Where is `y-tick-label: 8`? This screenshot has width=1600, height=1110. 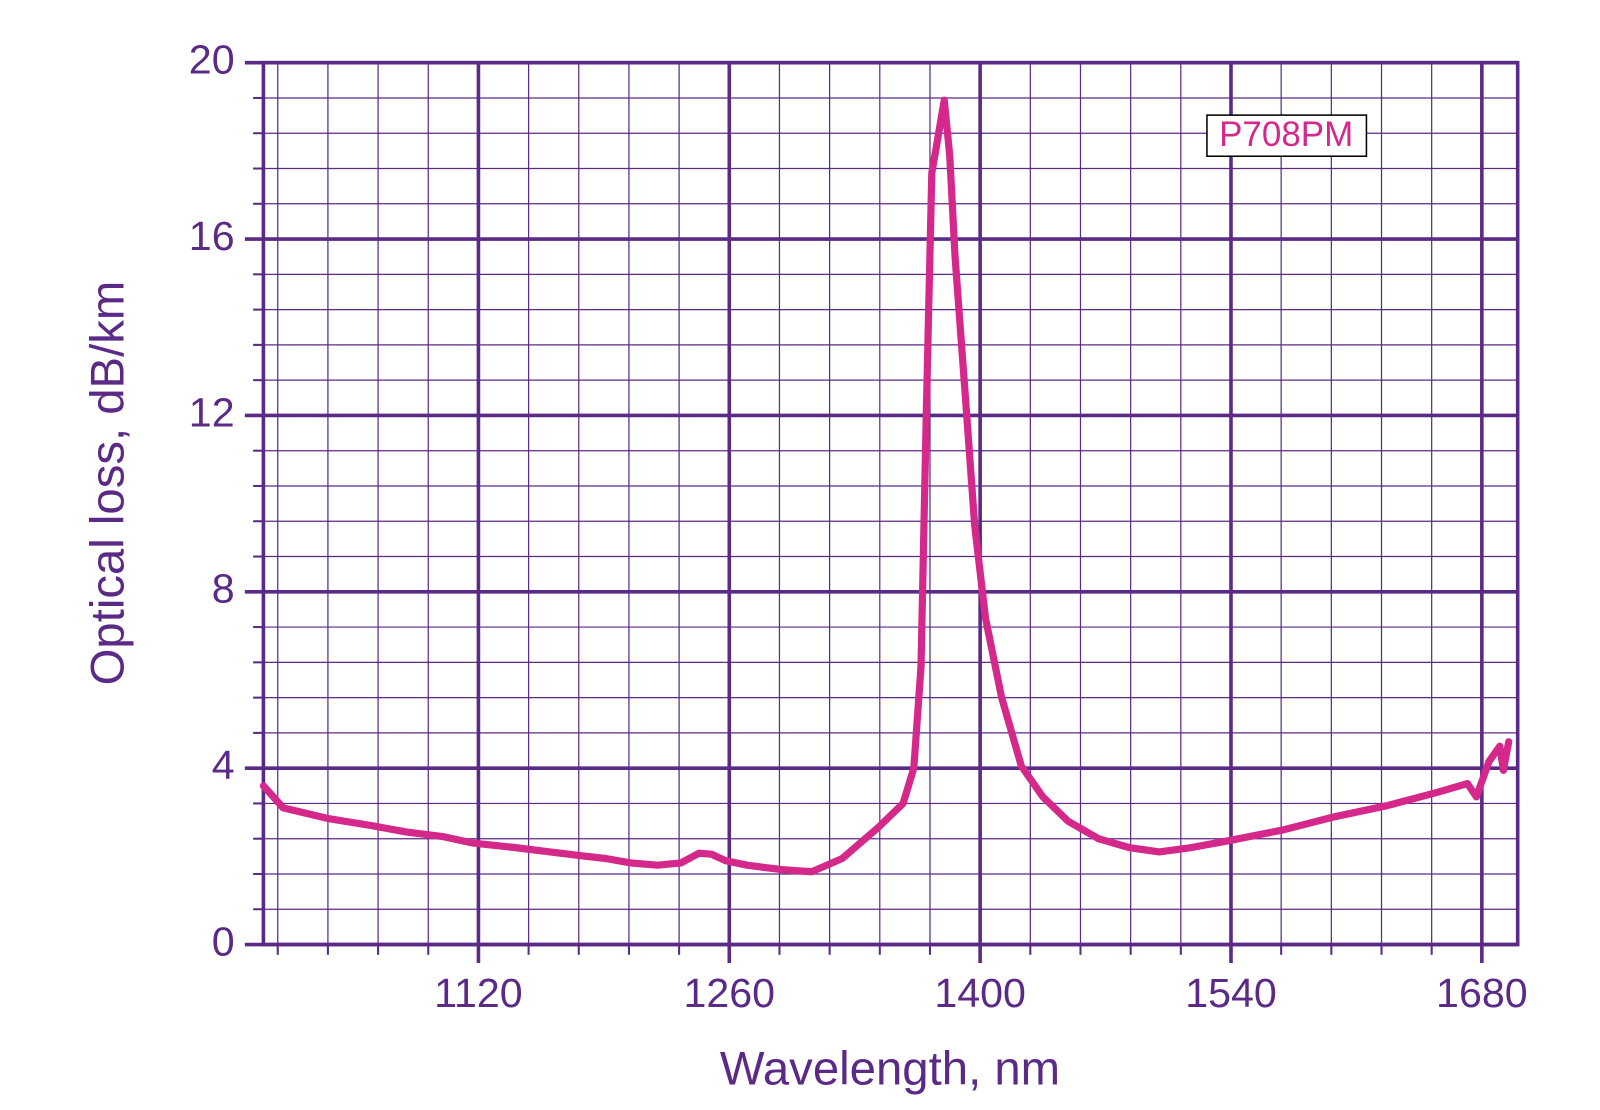
y-tick-label: 8 is located at coordinates (223, 589).